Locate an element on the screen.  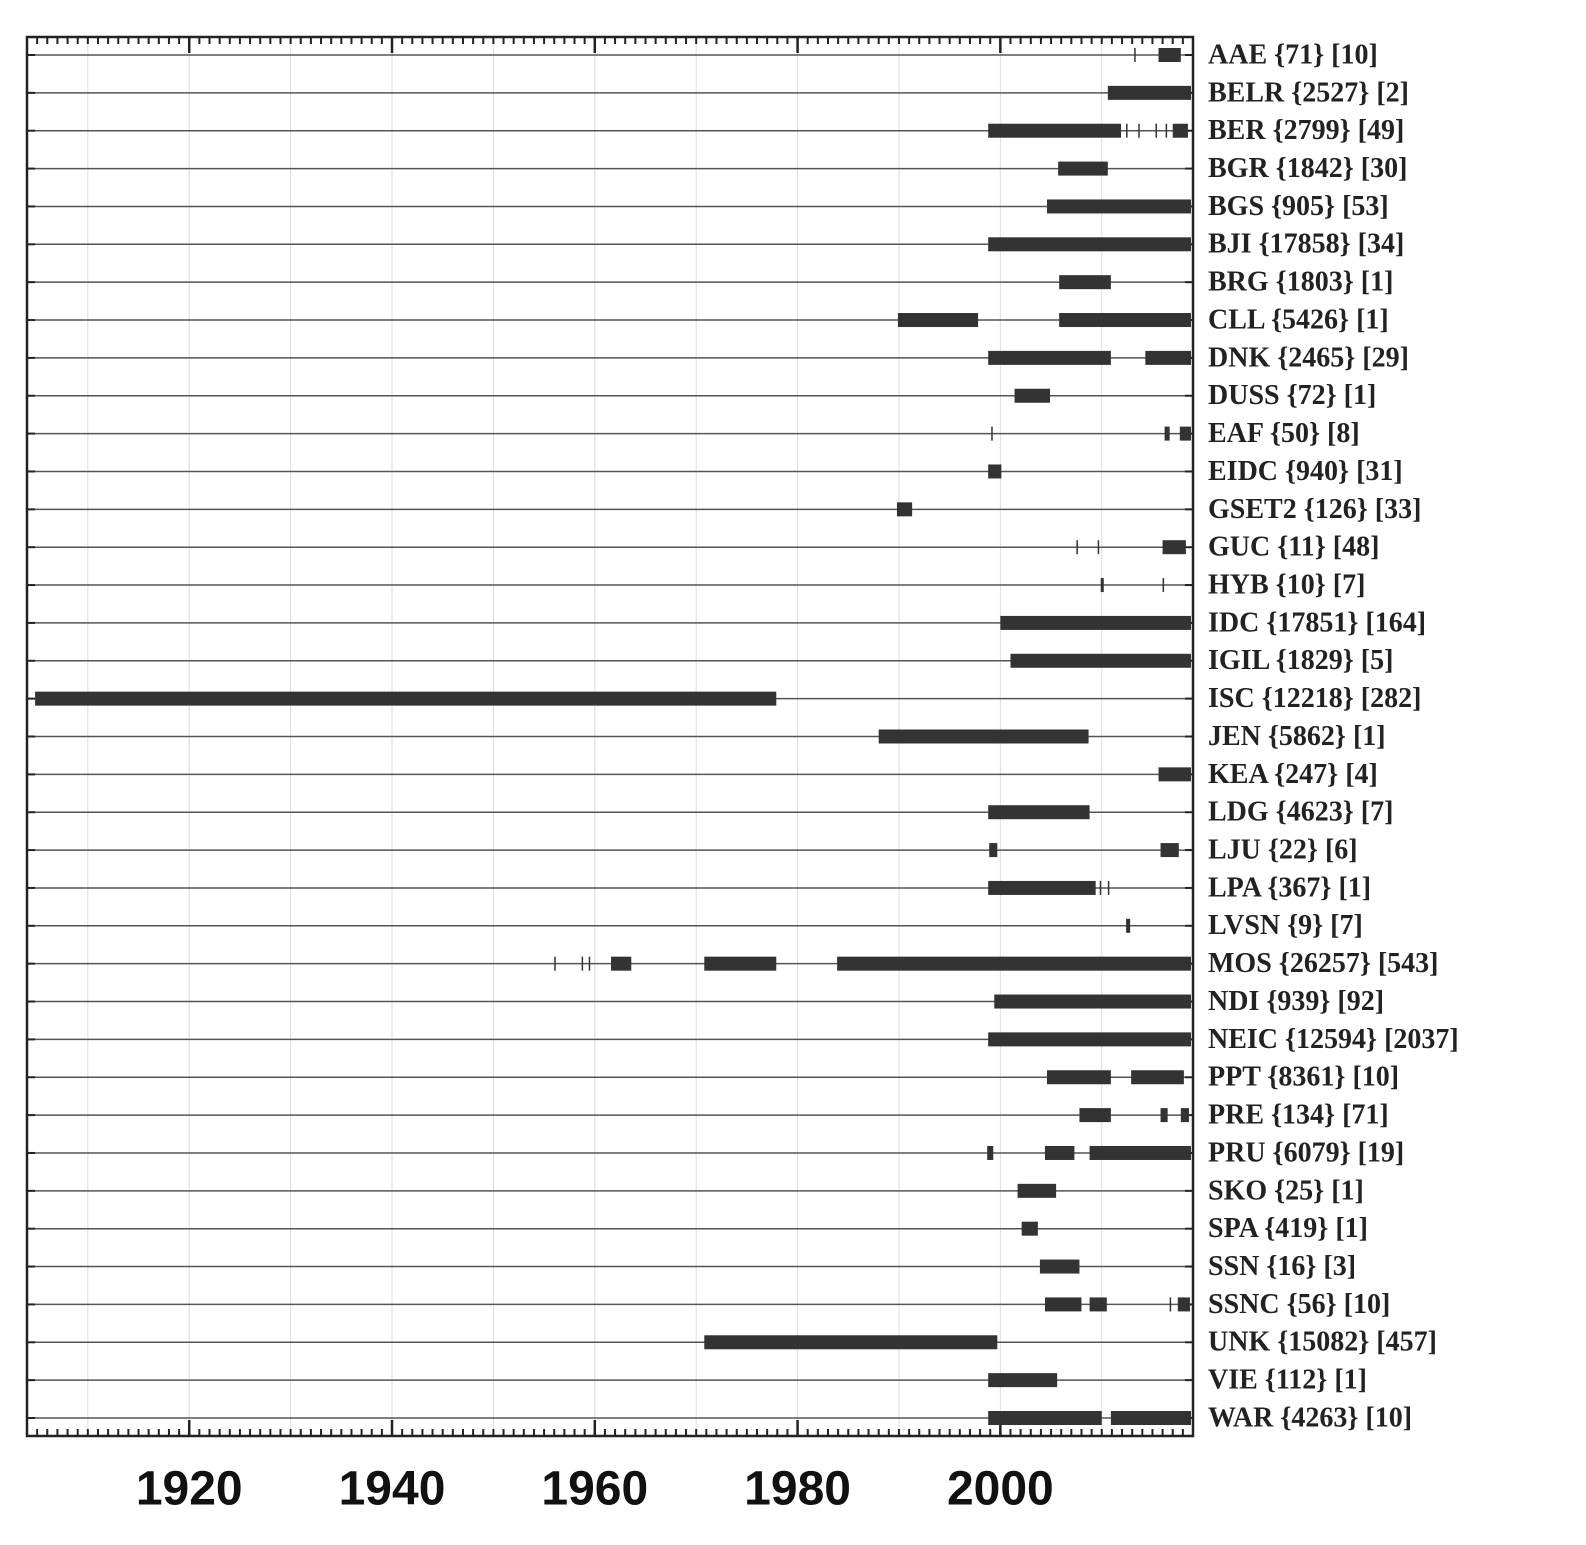
row-label: ISC {12218} [282] is located at coordinates (1314, 698).